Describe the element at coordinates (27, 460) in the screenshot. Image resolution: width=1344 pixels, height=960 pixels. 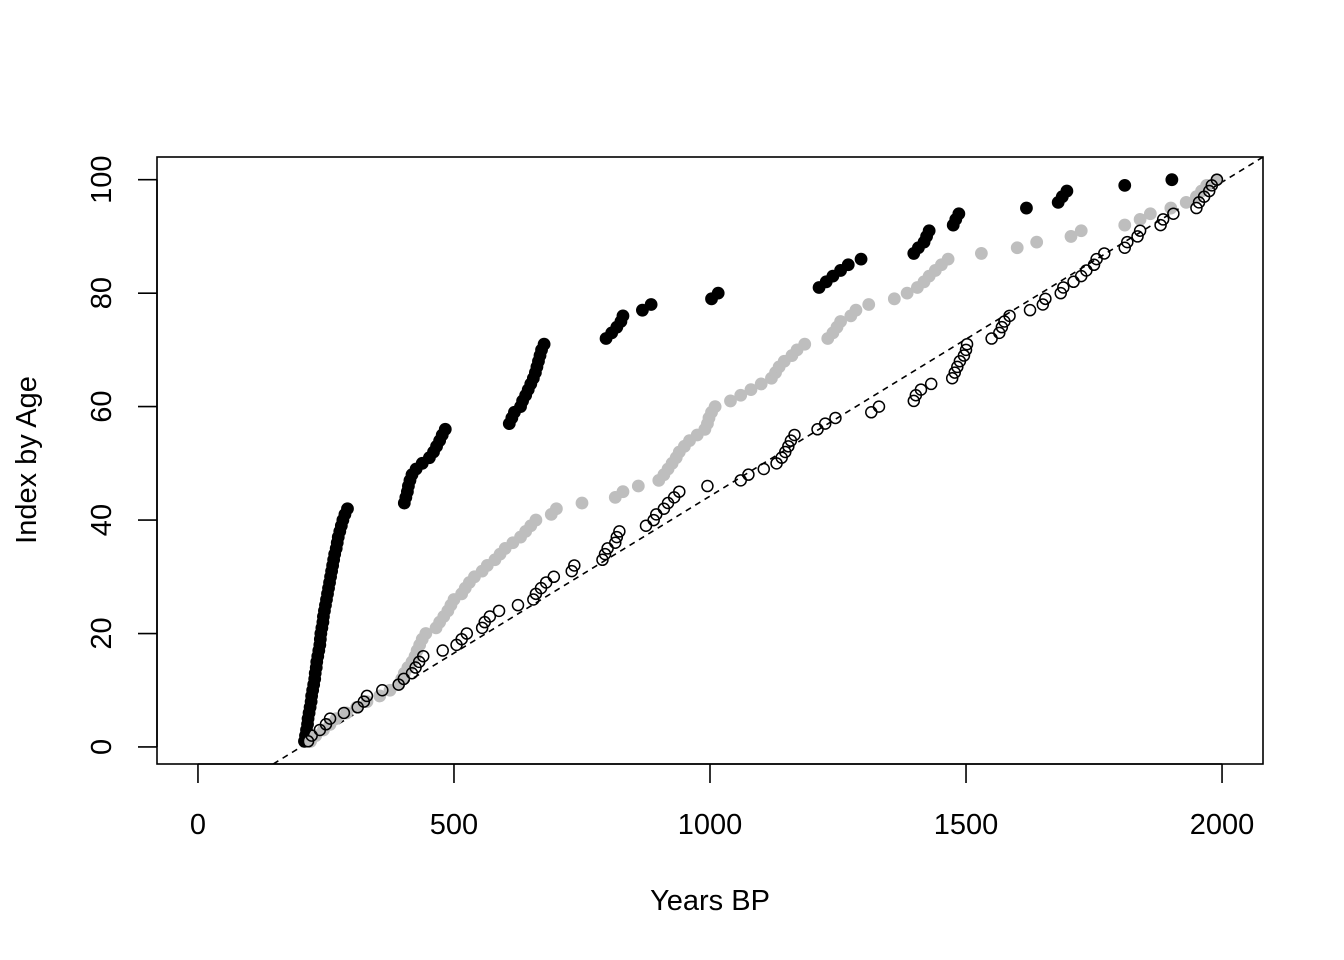
I see `y-axis-title: Index by Age` at that location.